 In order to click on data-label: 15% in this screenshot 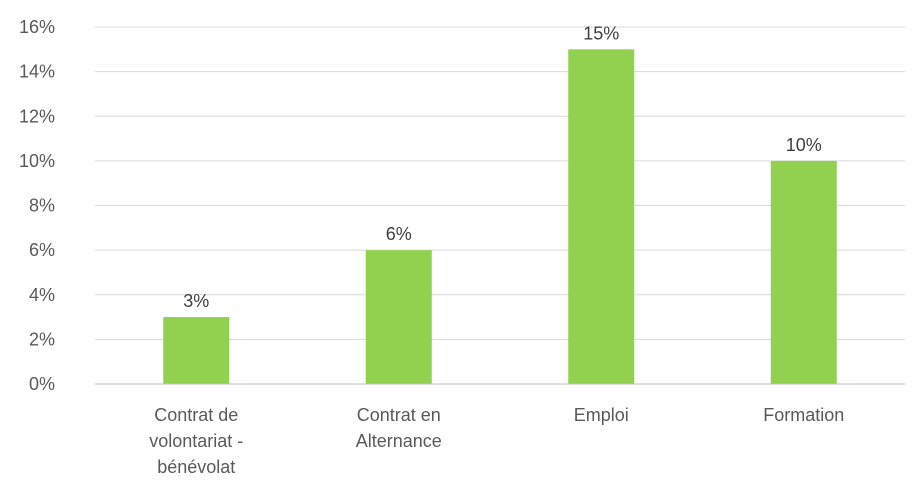, I will do `click(601, 33)`.